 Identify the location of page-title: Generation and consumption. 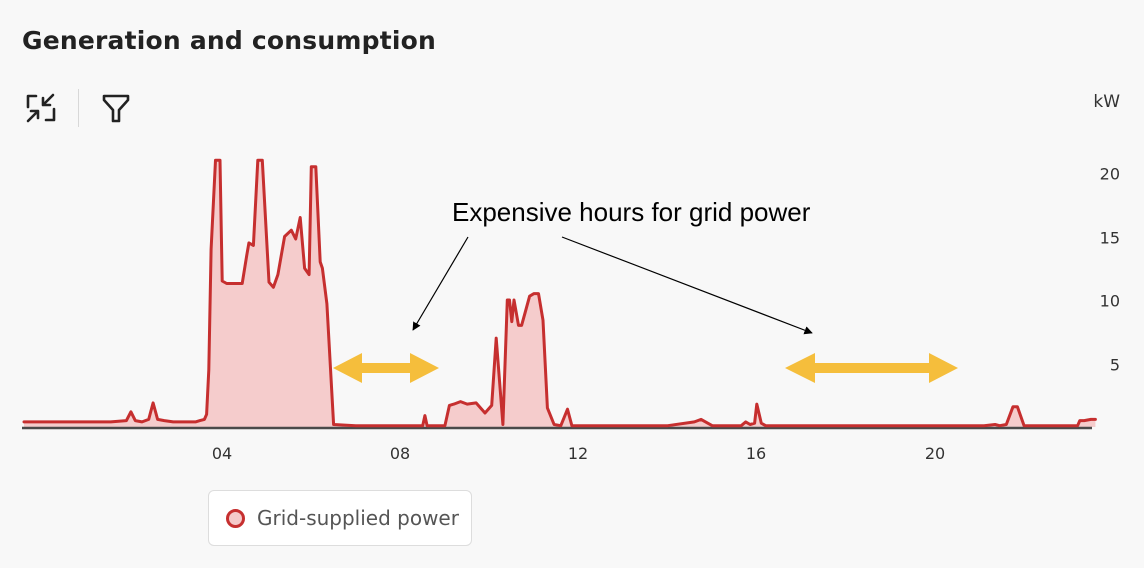
(229, 40).